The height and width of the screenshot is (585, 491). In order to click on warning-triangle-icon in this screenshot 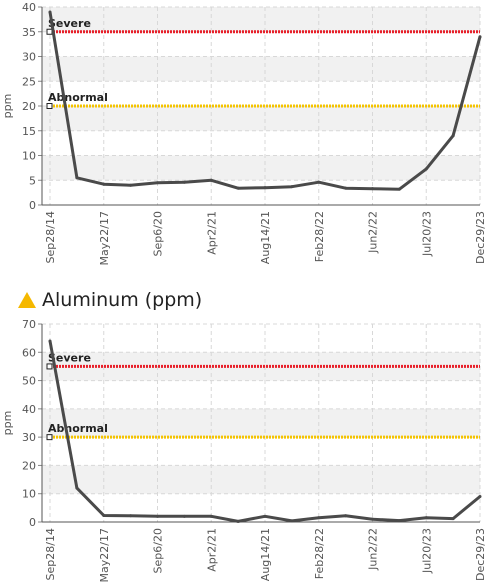, I will do `click(27, 300)`.